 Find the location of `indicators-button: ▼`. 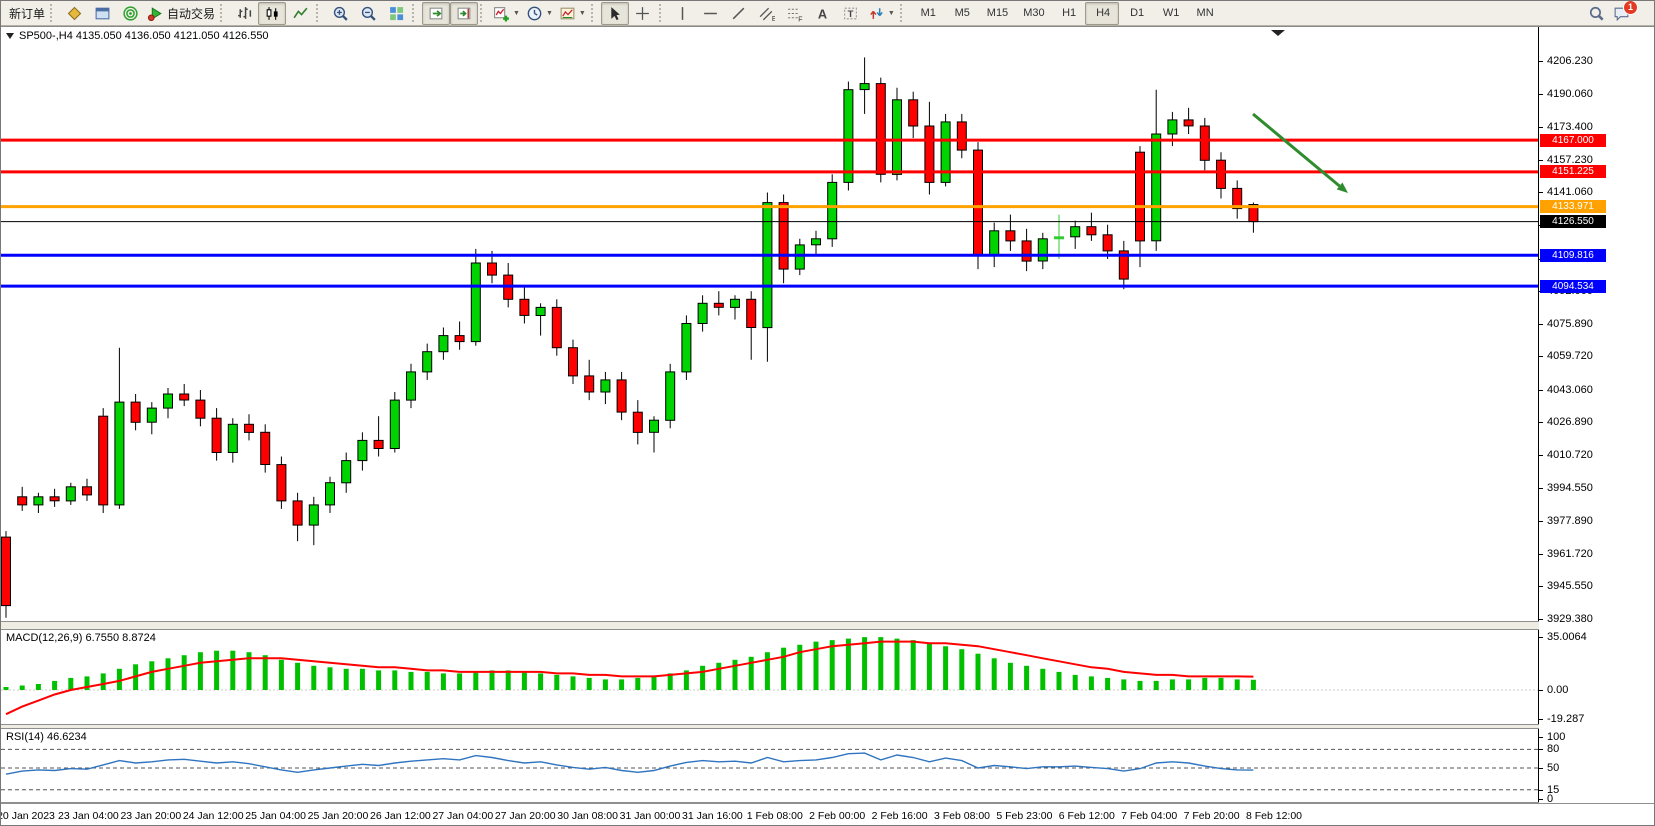

indicators-button: ▼ is located at coordinates (506, 13).